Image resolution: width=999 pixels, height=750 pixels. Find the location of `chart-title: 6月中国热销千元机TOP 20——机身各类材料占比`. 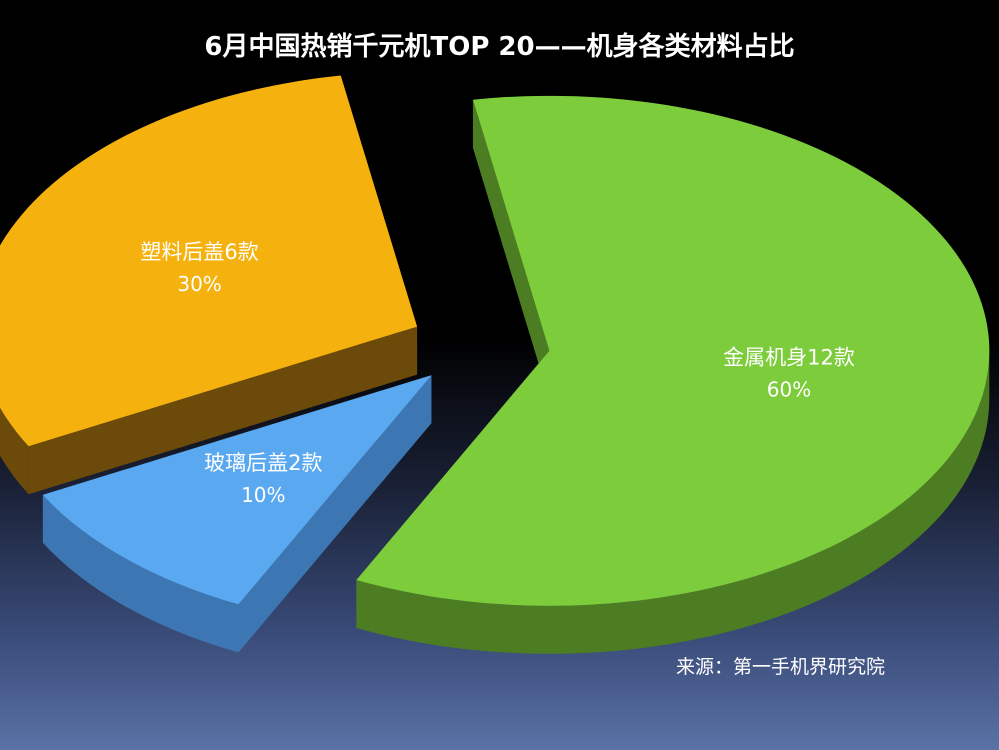

chart-title: 6月中国热销千元机TOP 20——机身各类材料占比 is located at coordinates (499, 47).